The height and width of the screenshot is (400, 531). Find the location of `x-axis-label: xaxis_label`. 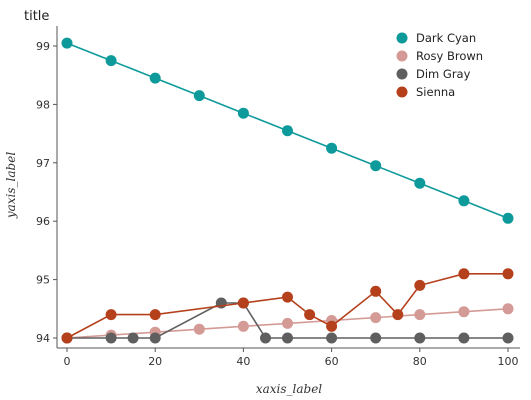

x-axis-label: xaxis_label is located at coordinates (289, 389).